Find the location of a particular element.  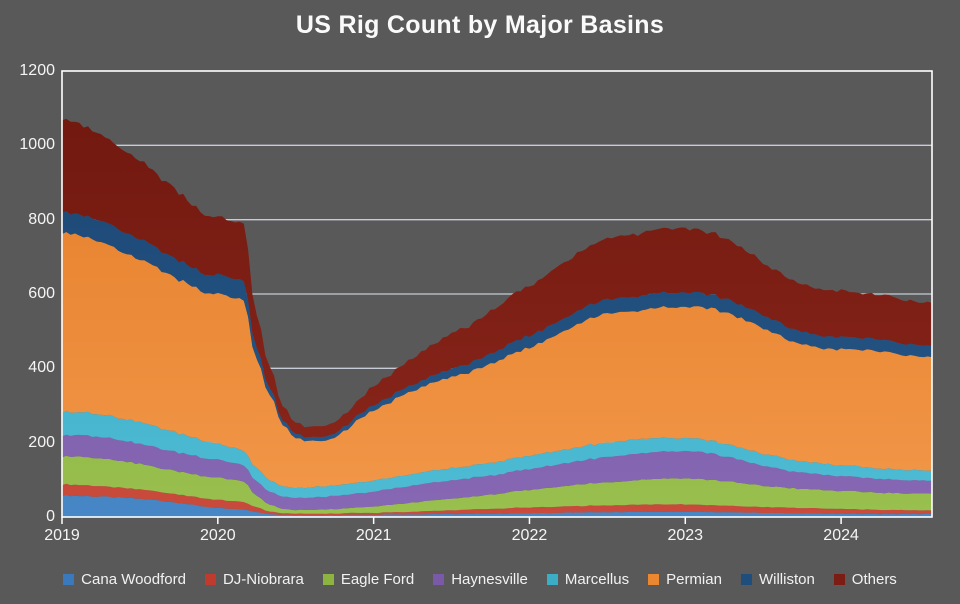

legend-swatch-others is located at coordinates (839, 579).